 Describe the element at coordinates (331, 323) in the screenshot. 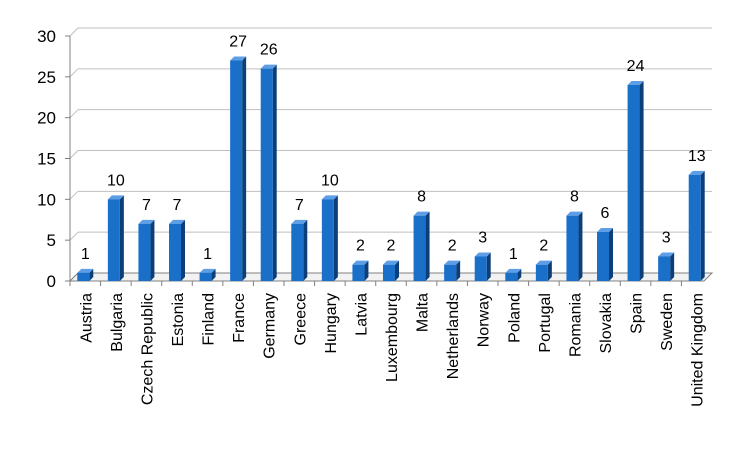

I see `x-tick-label: Hungary` at that location.